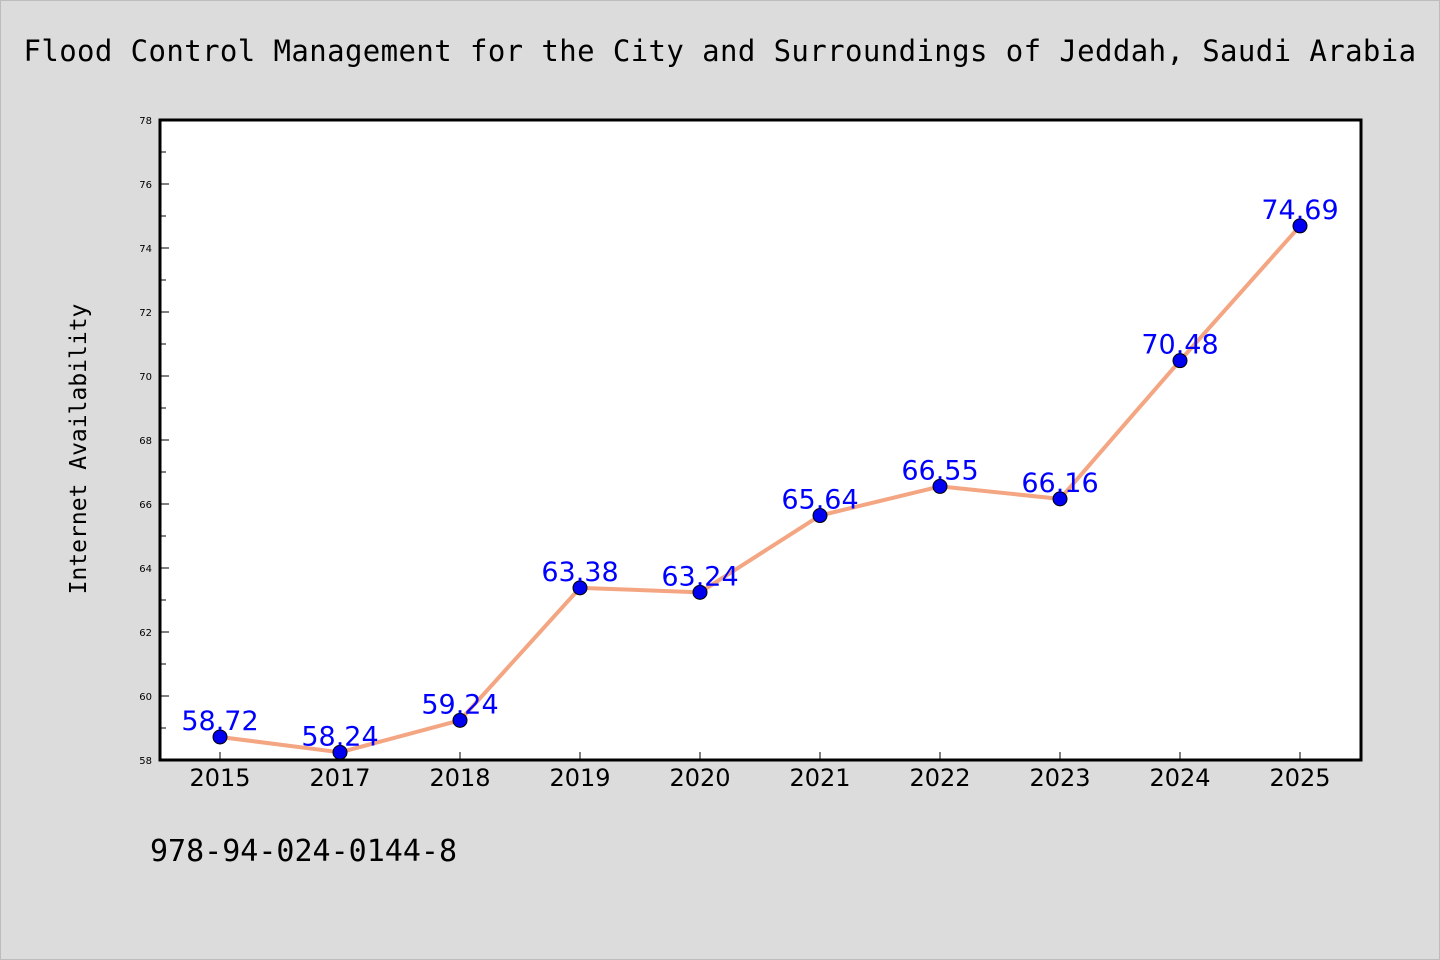 This screenshot has width=1440, height=960. What do you see at coordinates (145, 761) in the screenshot?
I see `y-tick-label: 58` at bounding box center [145, 761].